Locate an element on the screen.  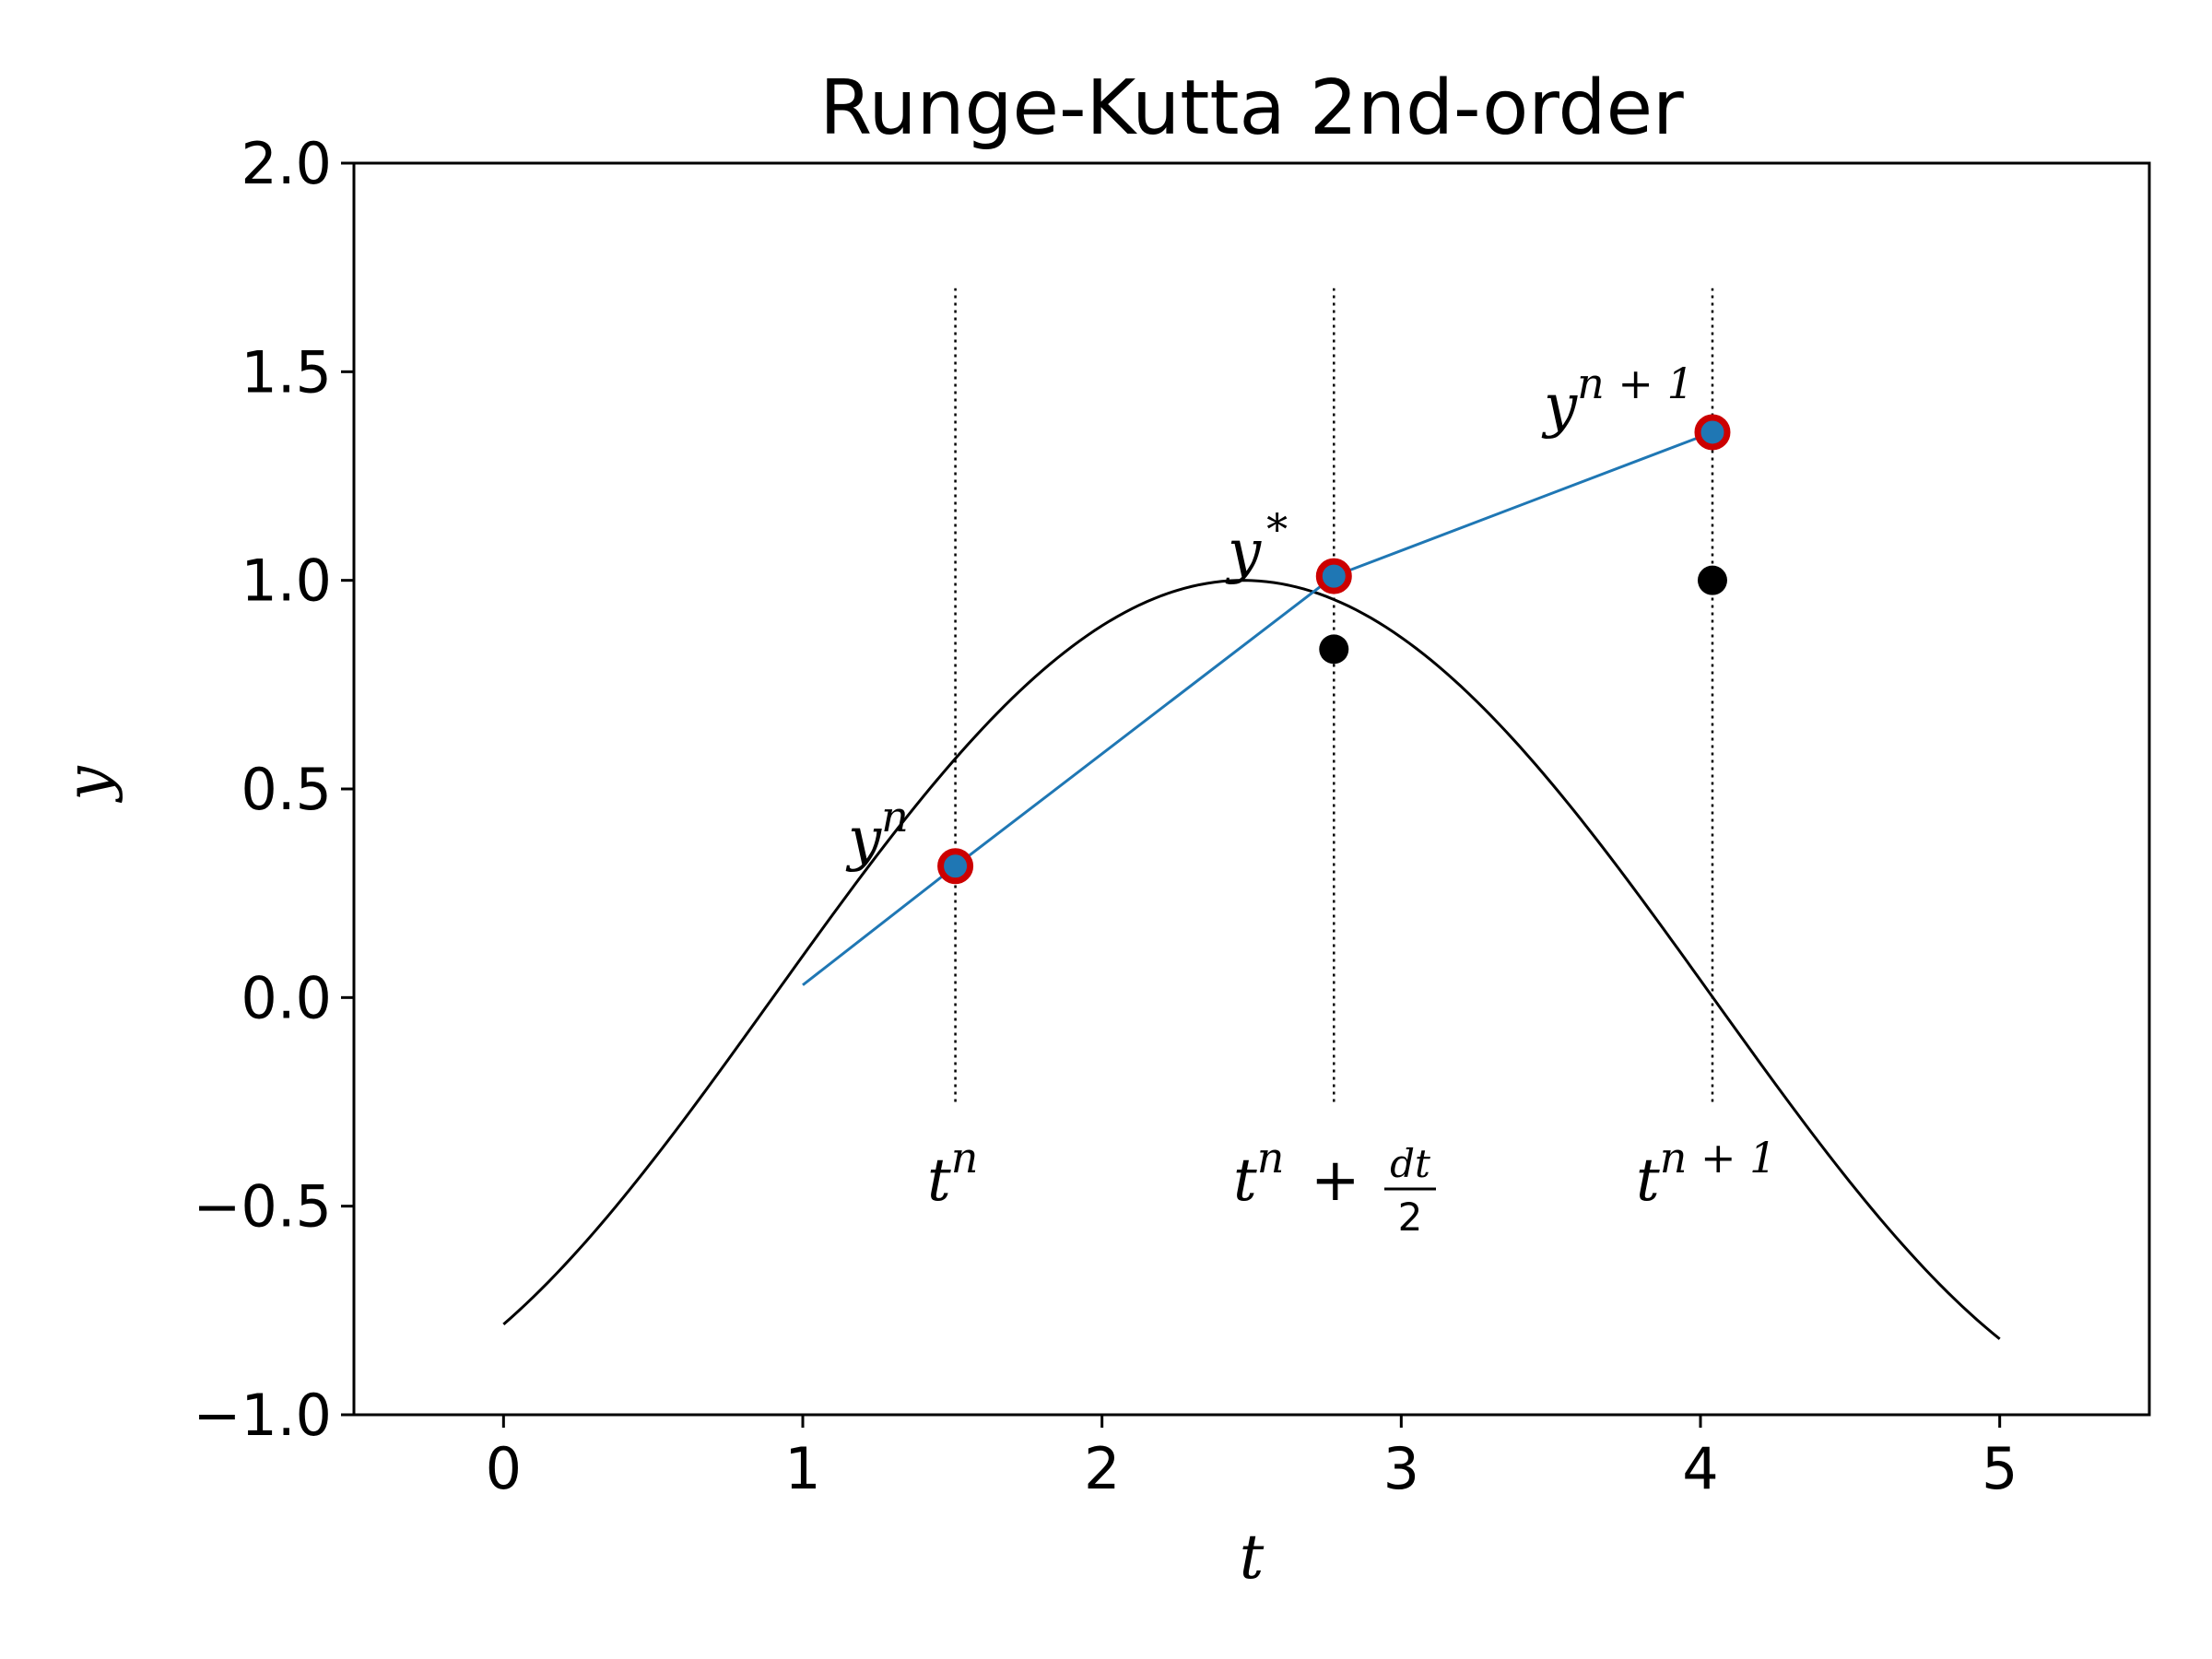
label-y-n: yn is located at coordinates (877, 833).